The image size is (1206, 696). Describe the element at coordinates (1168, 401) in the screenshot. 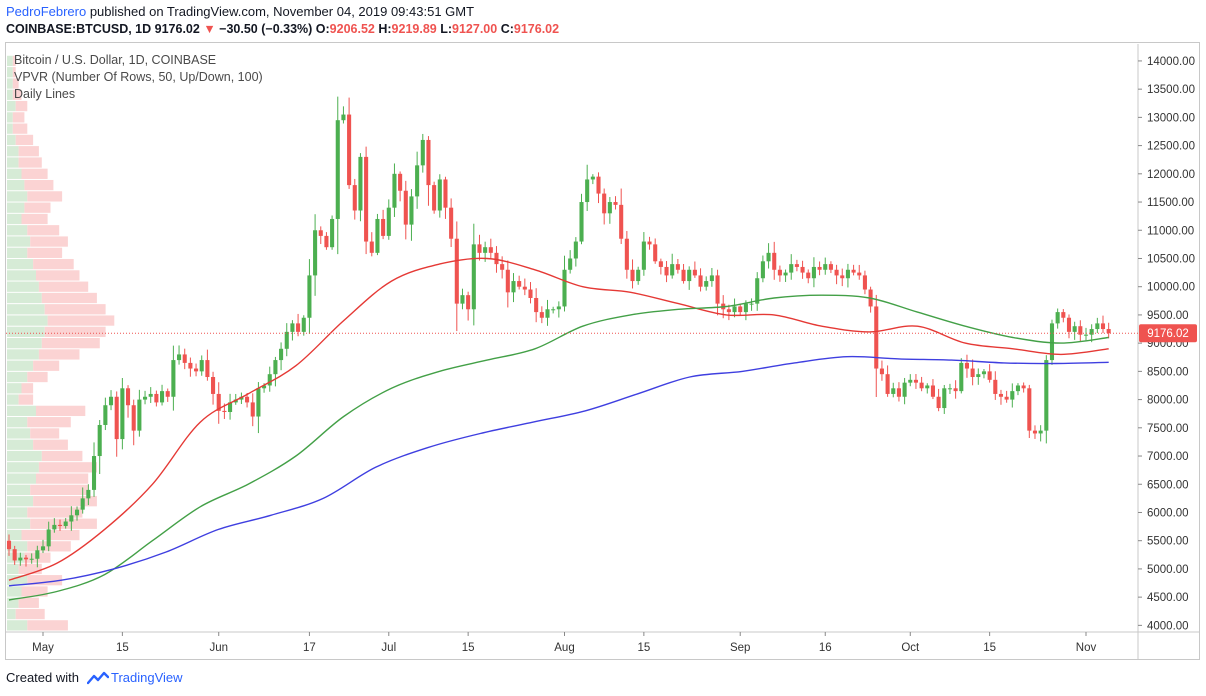

I see `price-tick-label: 8000.00` at that location.